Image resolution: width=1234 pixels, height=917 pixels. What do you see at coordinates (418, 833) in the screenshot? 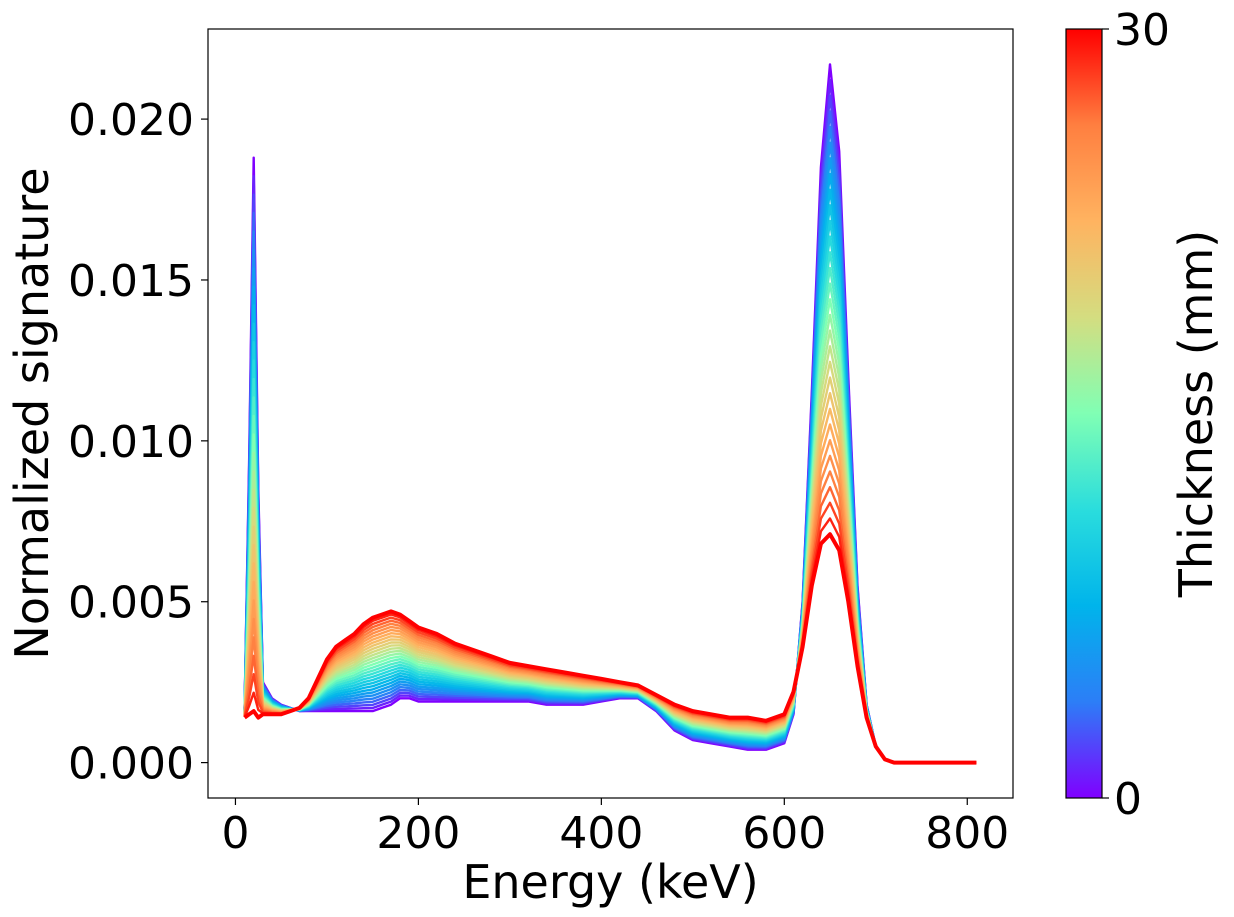
I see `x-tick-label: 200` at bounding box center [418, 833].